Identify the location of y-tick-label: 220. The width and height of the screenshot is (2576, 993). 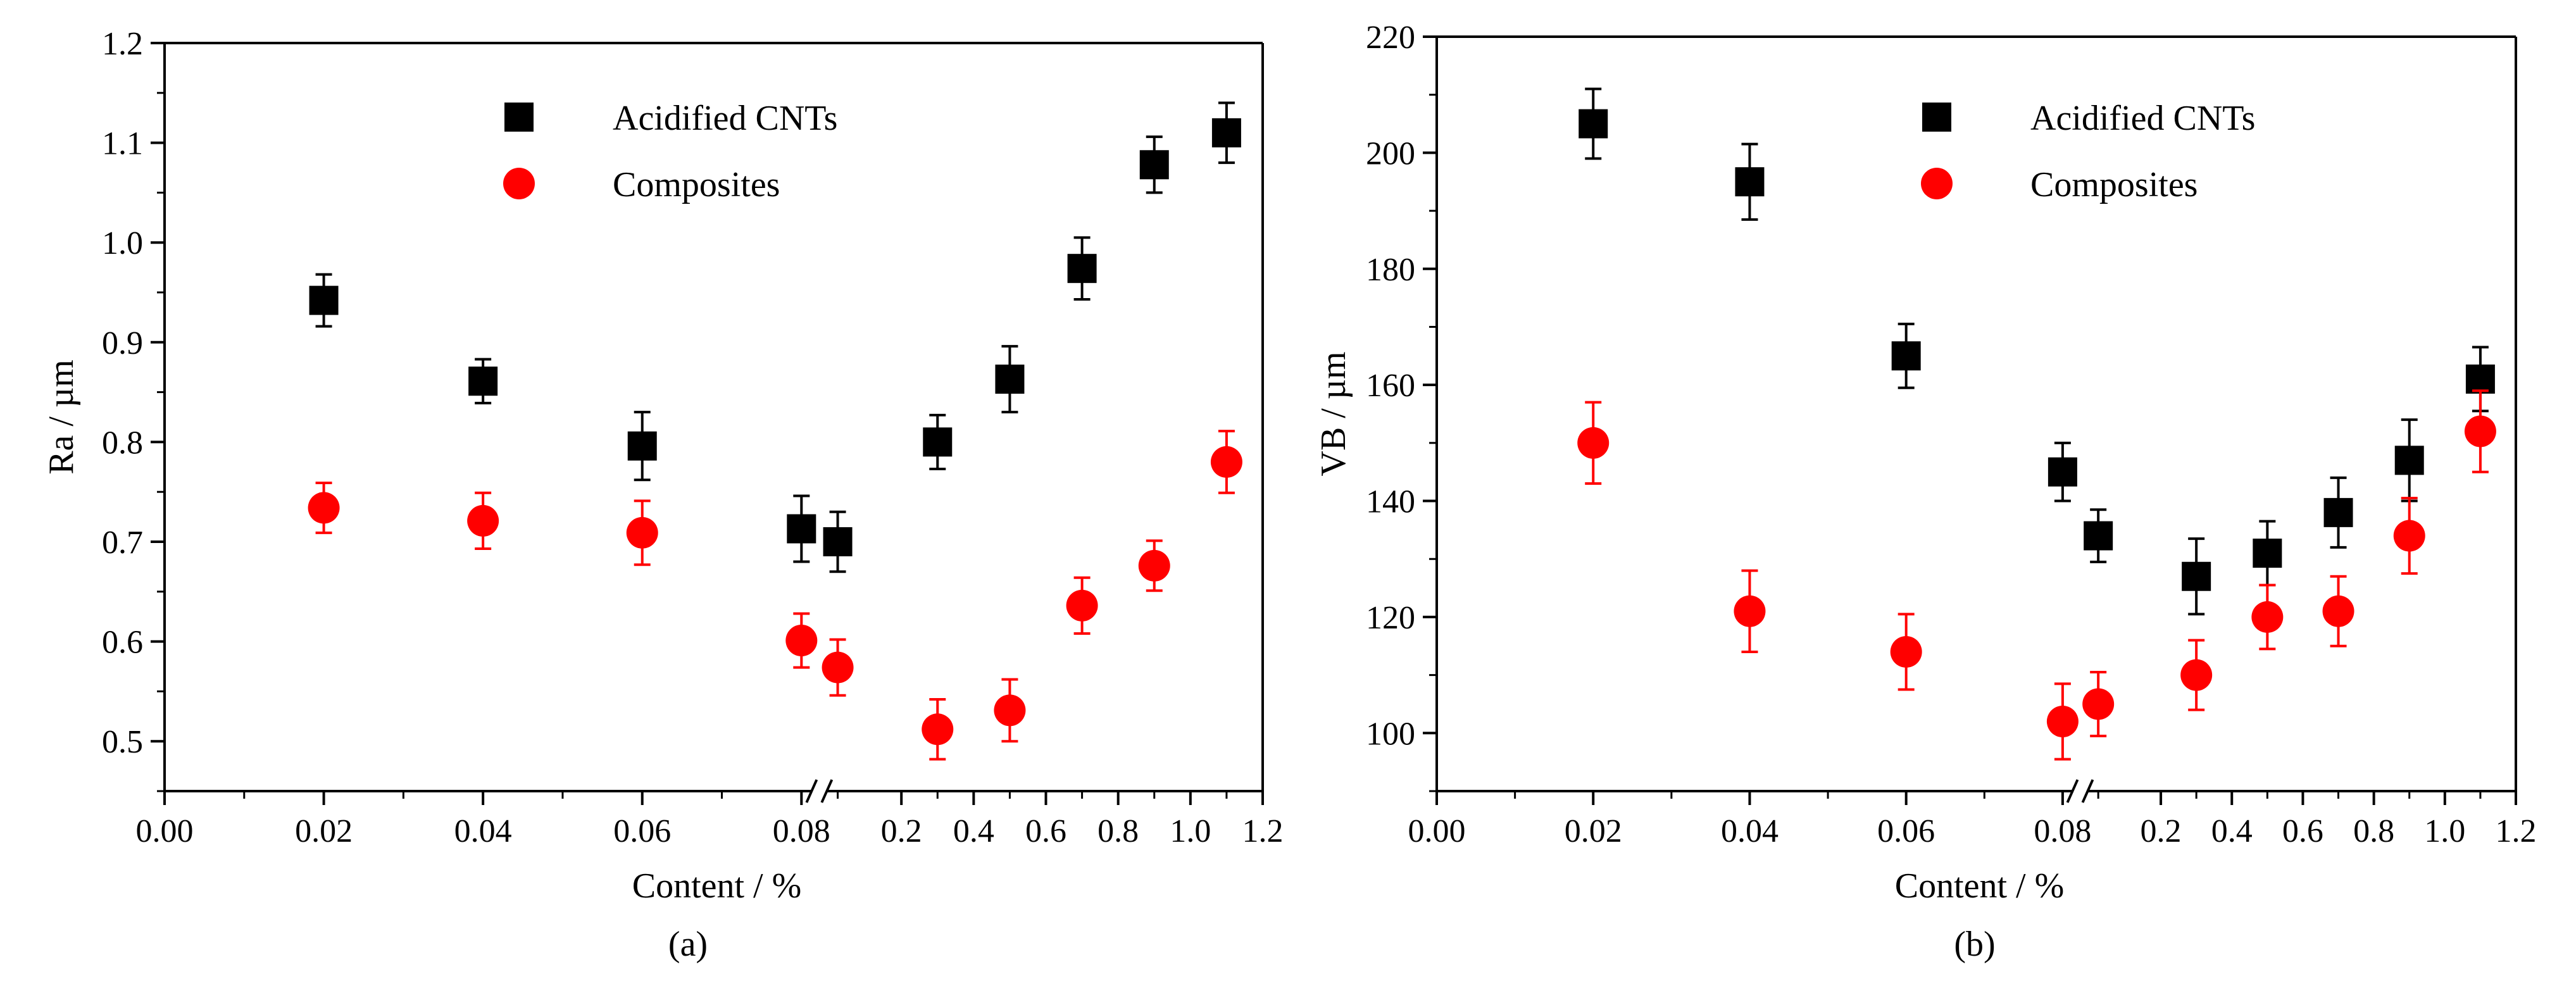
(1391, 38).